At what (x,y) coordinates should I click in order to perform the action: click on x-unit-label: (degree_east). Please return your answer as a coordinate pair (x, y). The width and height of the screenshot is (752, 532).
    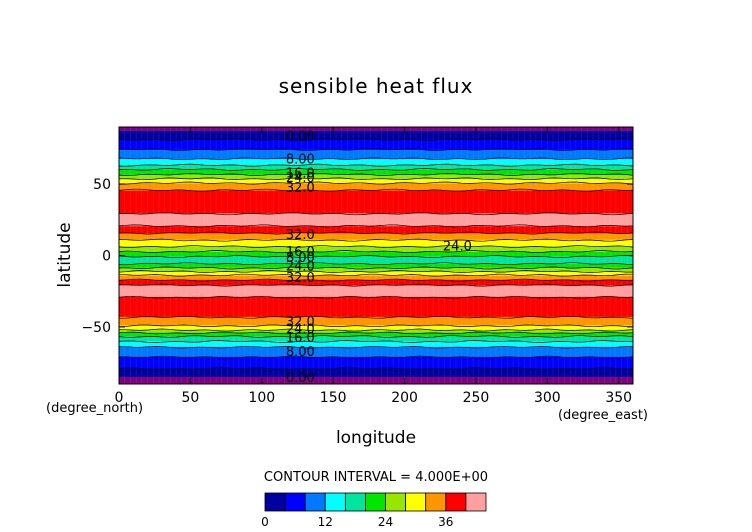
    Looking at the image, I should click on (603, 415).